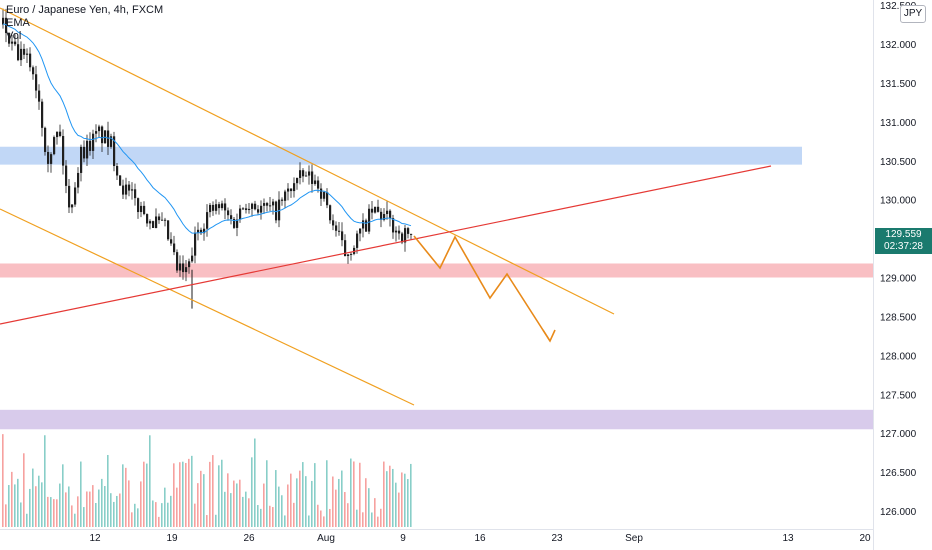 This screenshot has height=550, width=932. What do you see at coordinates (898, 6) in the screenshot?
I see `y-tick-label-0: 132.500` at bounding box center [898, 6].